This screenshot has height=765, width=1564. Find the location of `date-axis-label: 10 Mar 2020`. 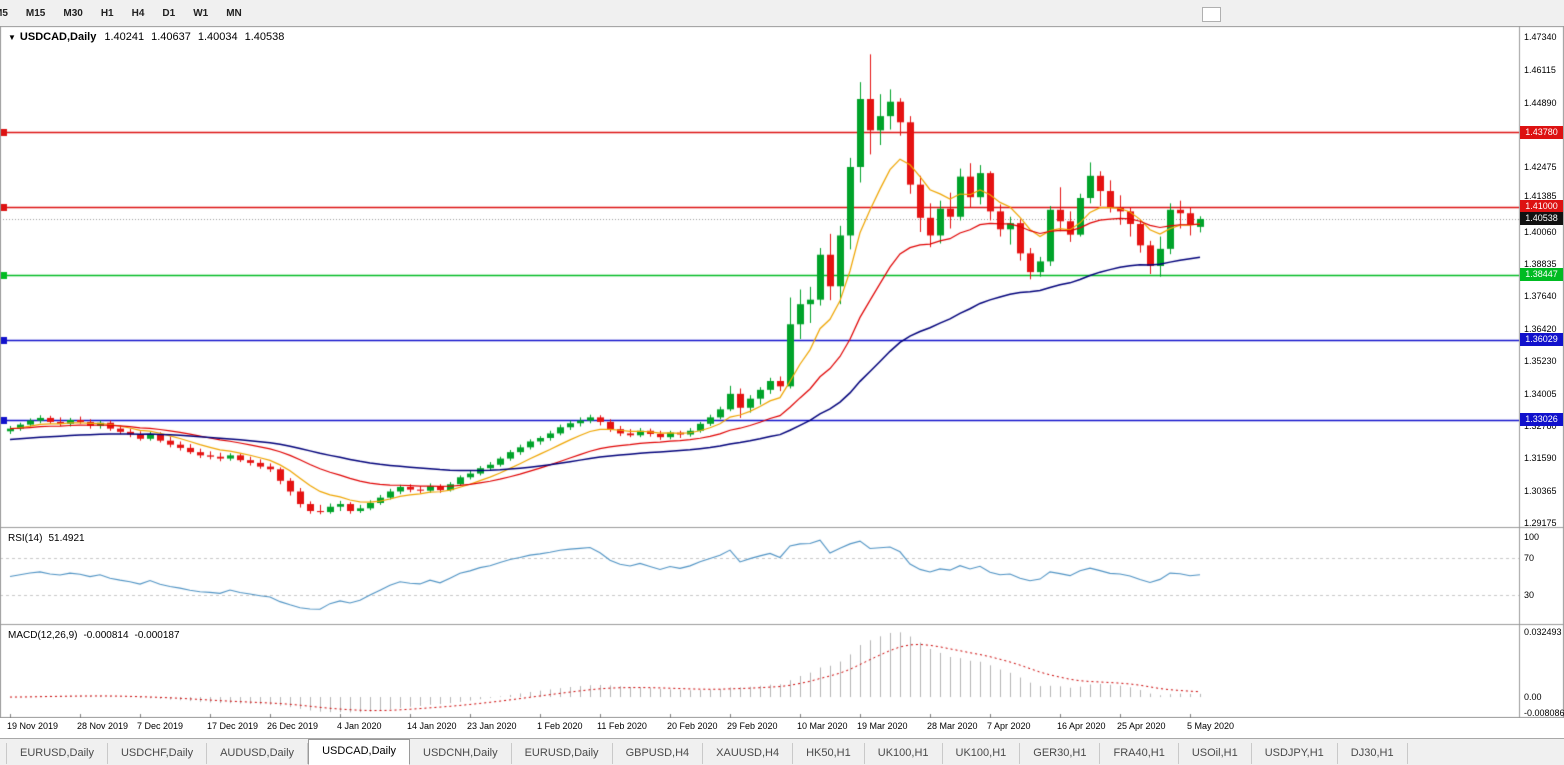

date-axis-label: 10 Mar 2020 is located at coordinates (822, 726).